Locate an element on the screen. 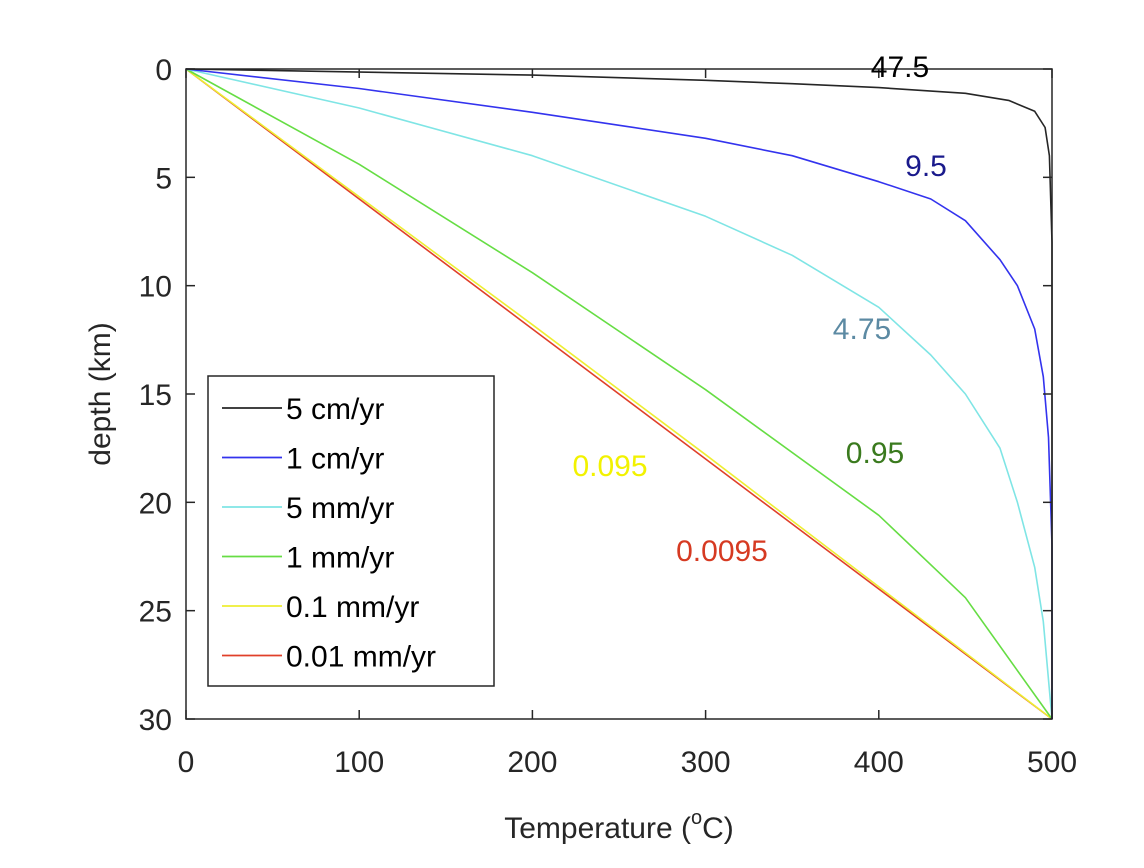 This screenshot has width=1144, height=868. x-axis-label-unit: C) is located at coordinates (718, 828).